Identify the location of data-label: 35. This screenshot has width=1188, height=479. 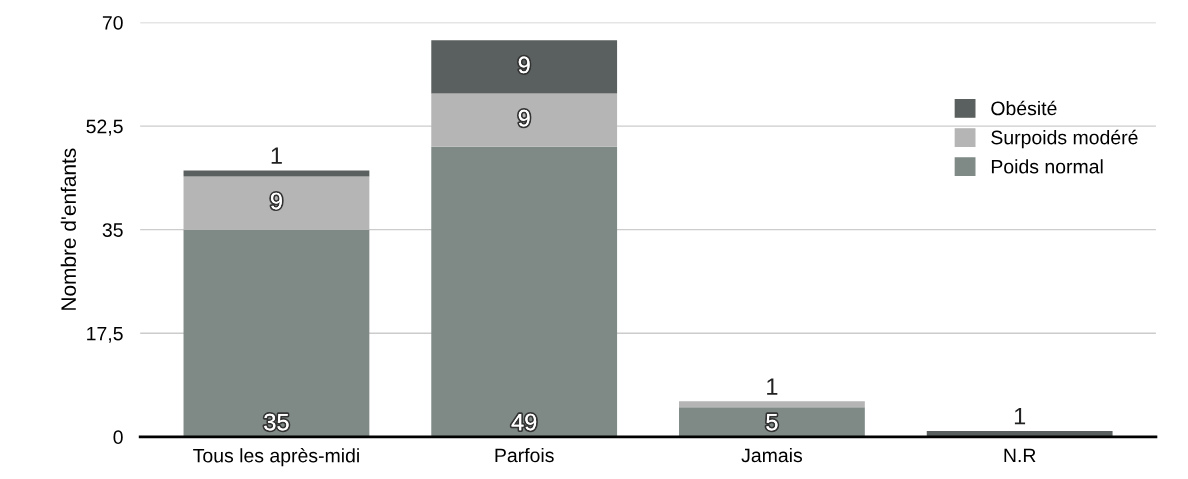
(276, 422).